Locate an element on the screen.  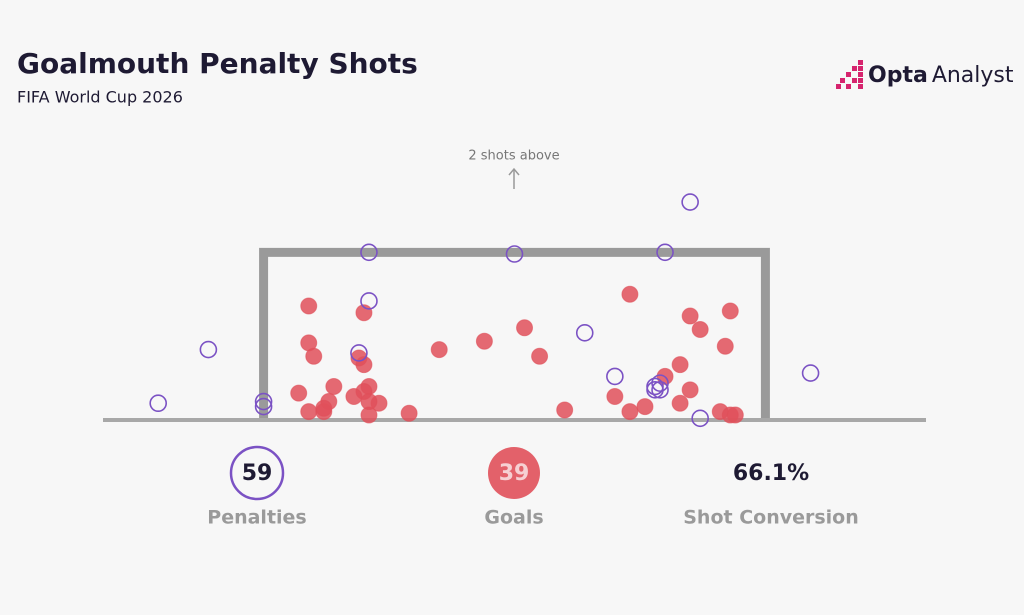
stat-value: 39 is located at coordinates (514, 473).